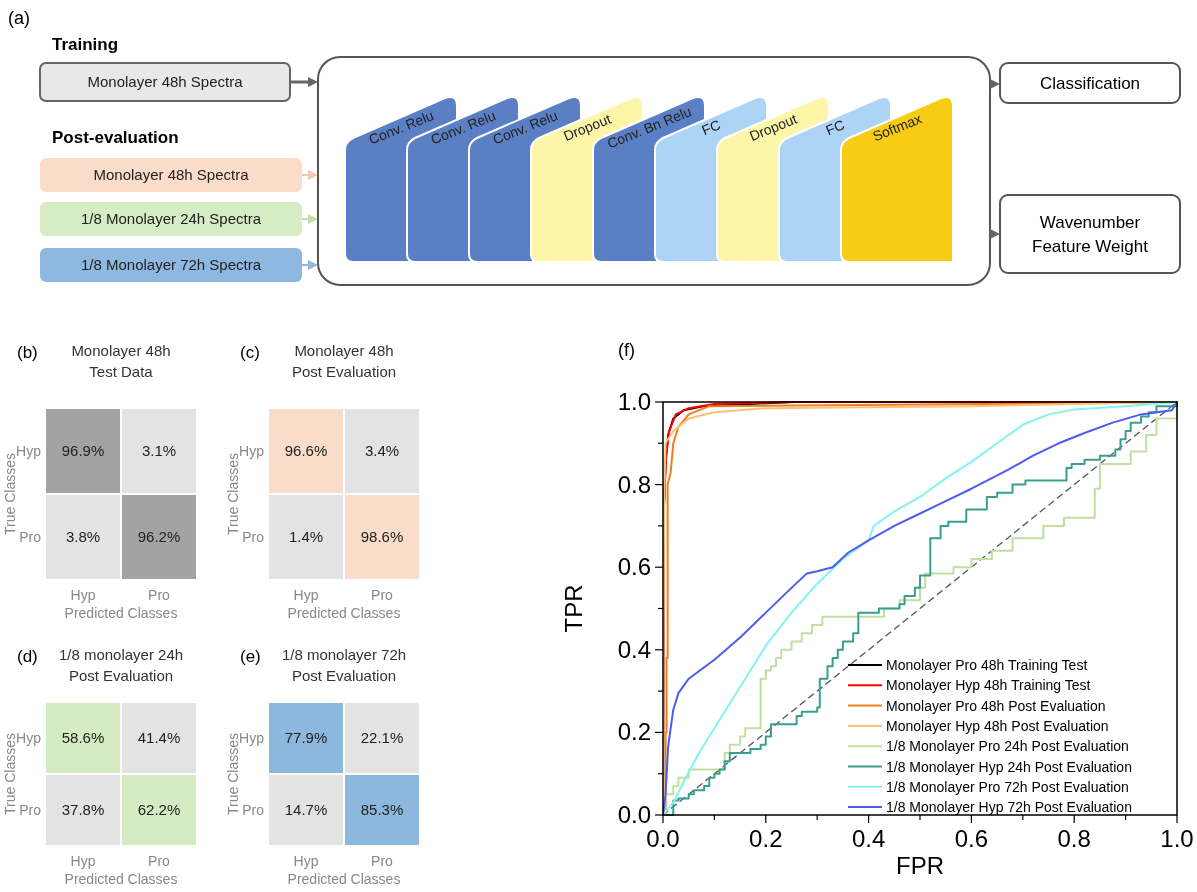  Describe the element at coordinates (634, 401) in the screenshot. I see `y-tick-label: 1.0` at that location.